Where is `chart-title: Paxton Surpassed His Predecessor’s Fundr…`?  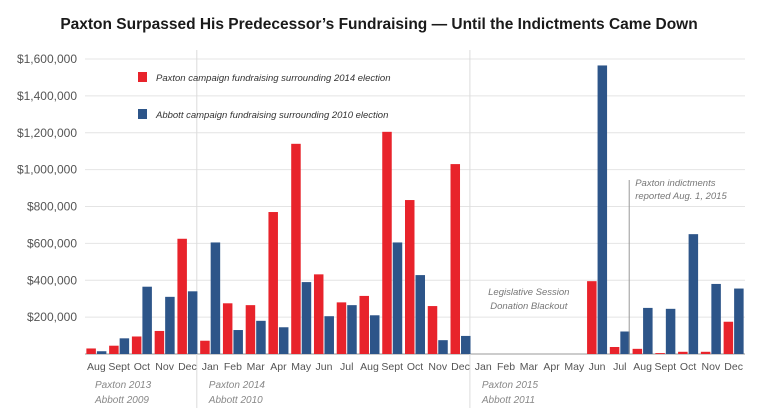 chart-title: Paxton Surpassed His Predecessor’s Fundr… is located at coordinates (378, 24).